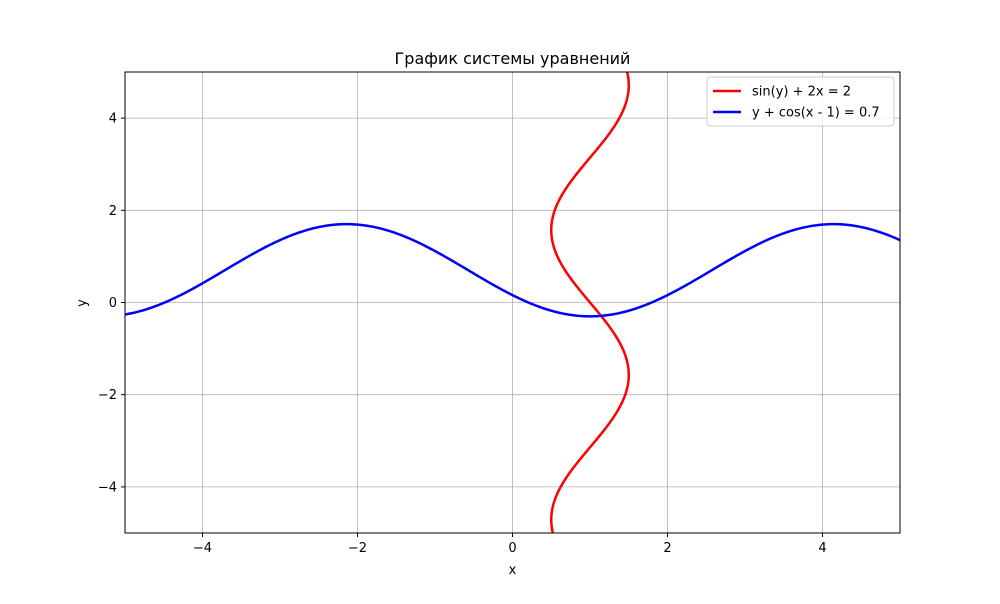  I want to click on x-tick-label-0: −4, so click(202, 548).